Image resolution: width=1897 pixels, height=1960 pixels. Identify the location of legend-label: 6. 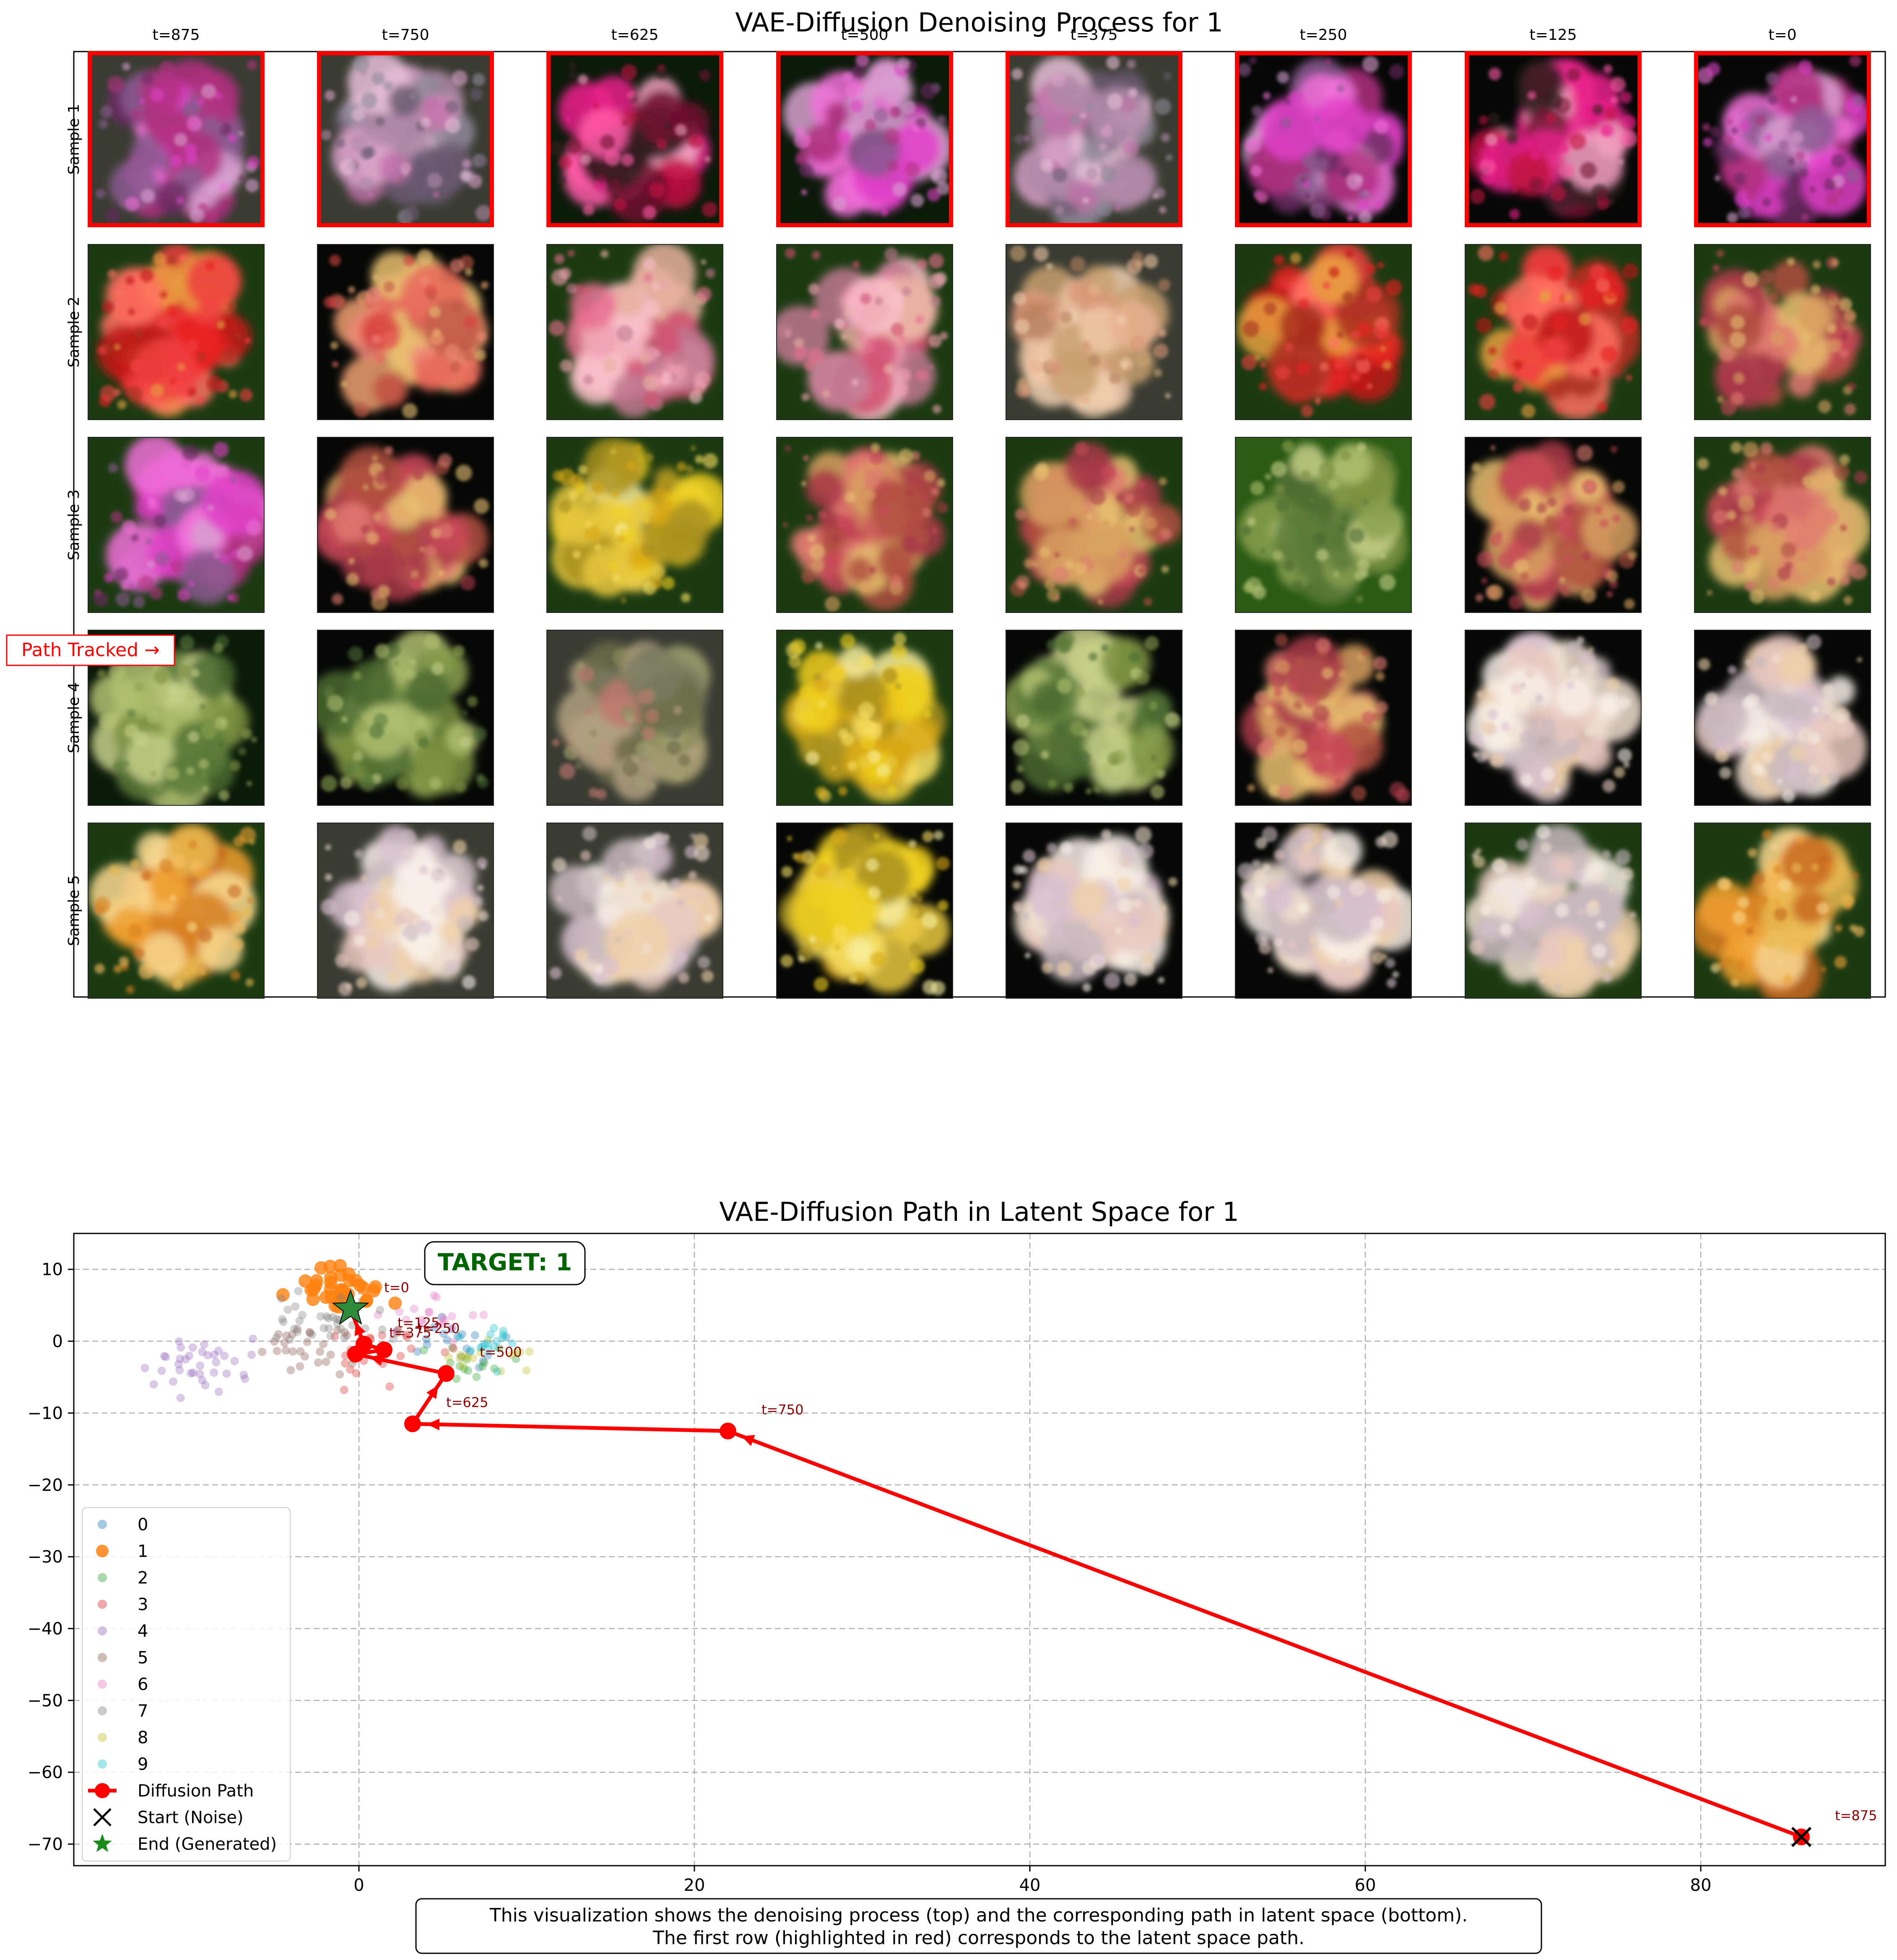
(143, 1684).